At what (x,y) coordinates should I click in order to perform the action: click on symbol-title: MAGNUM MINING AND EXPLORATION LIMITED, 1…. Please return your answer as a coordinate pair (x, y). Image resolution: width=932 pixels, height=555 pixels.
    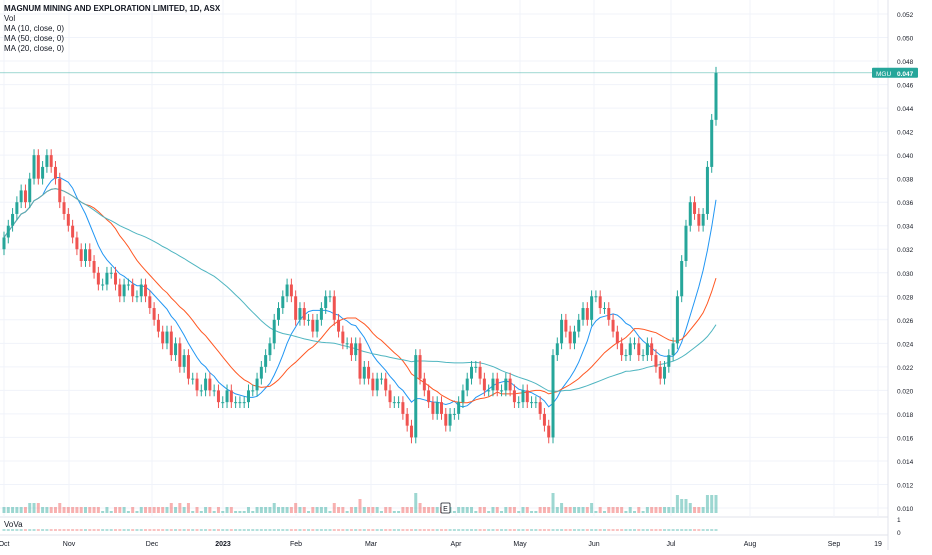
    Looking at the image, I should click on (112, 8).